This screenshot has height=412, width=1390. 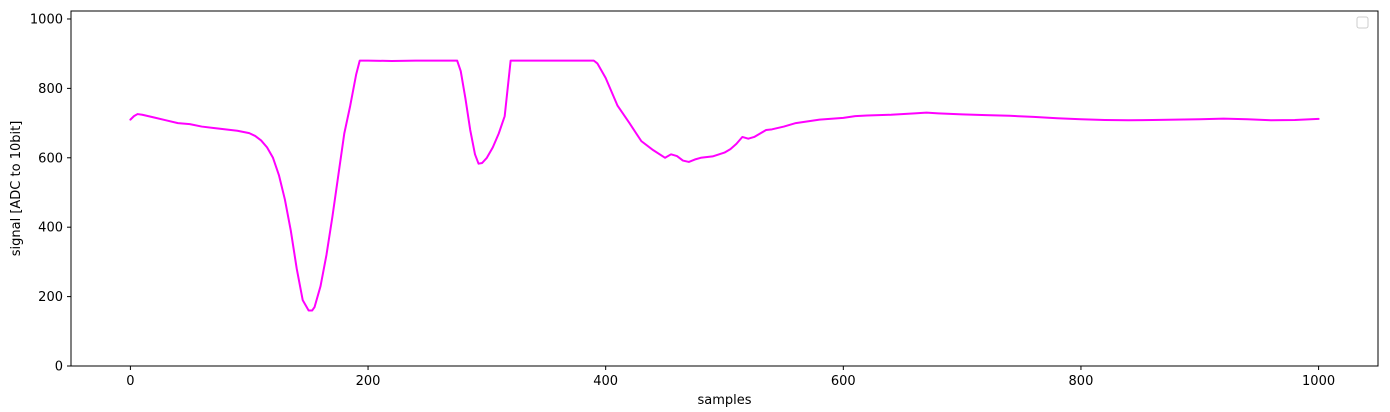 What do you see at coordinates (46, 19) in the screenshot?
I see `y-tick-label: 1000` at bounding box center [46, 19].